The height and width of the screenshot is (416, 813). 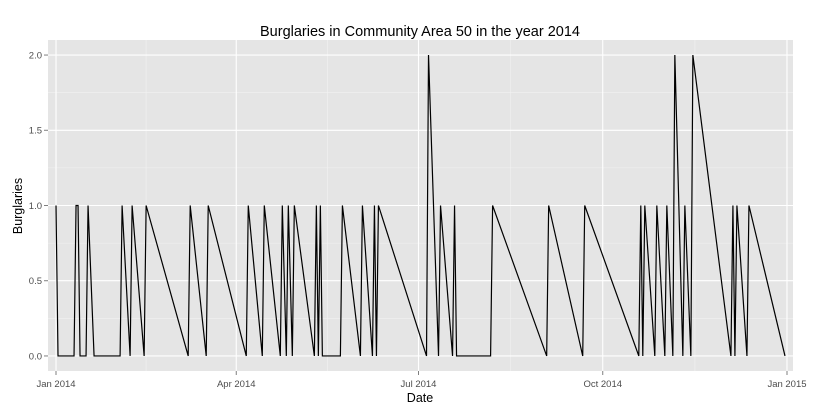 I want to click on x-tick-label: Jan 2014, so click(x=55, y=384).